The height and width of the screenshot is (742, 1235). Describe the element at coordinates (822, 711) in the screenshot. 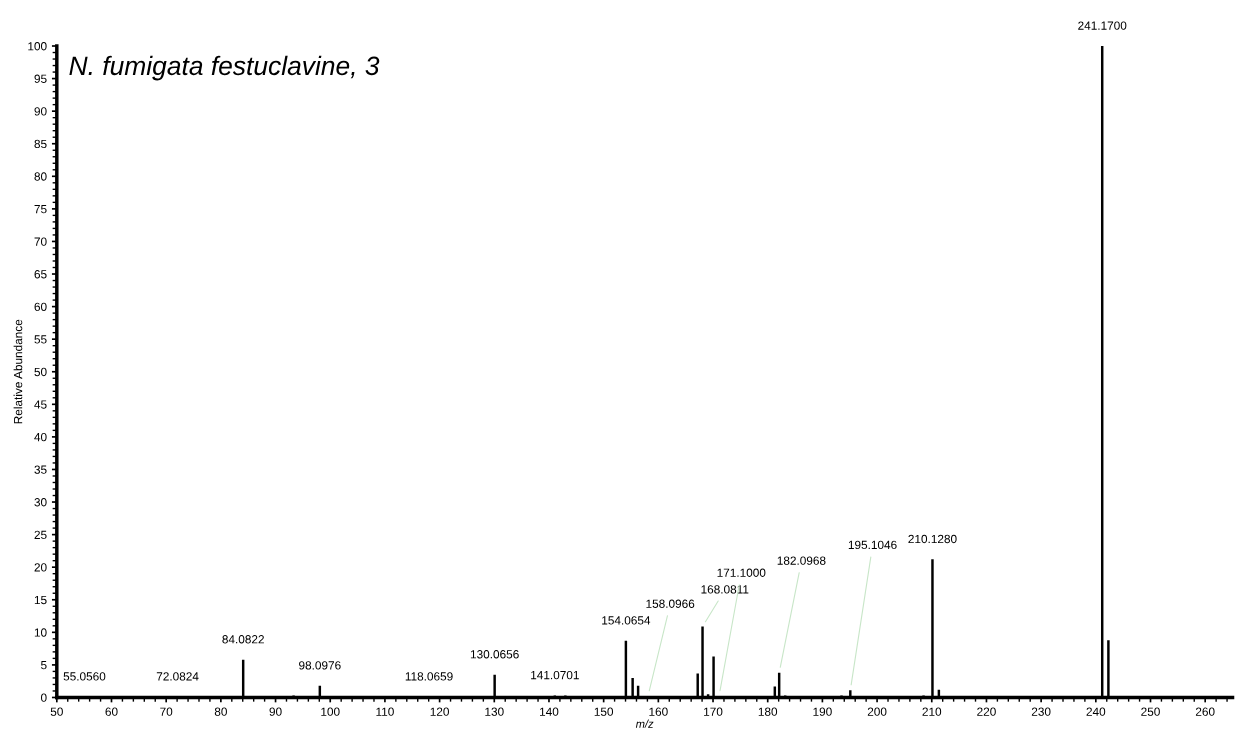

I see `x-tick-label: 190` at that location.